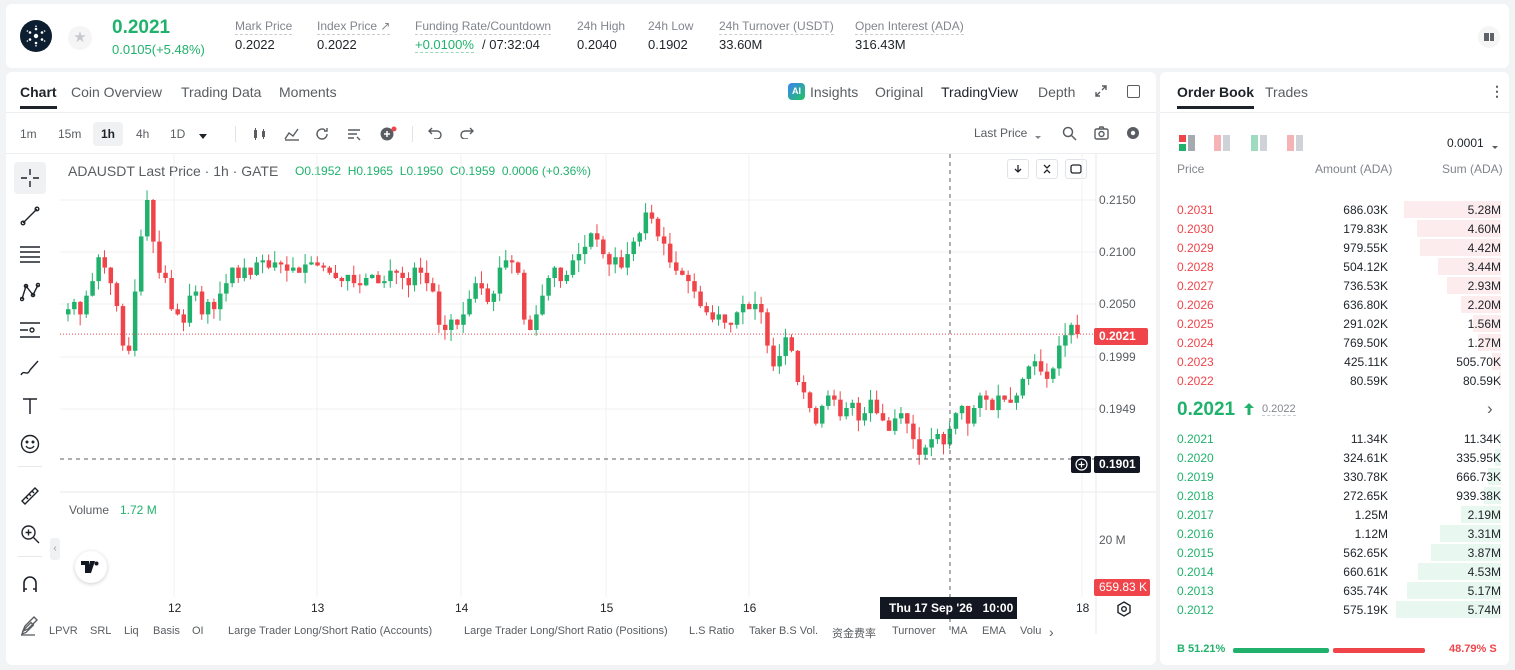  Describe the element at coordinates (1051, 632) in the screenshot. I see `scroll-right-icon: ›` at that location.